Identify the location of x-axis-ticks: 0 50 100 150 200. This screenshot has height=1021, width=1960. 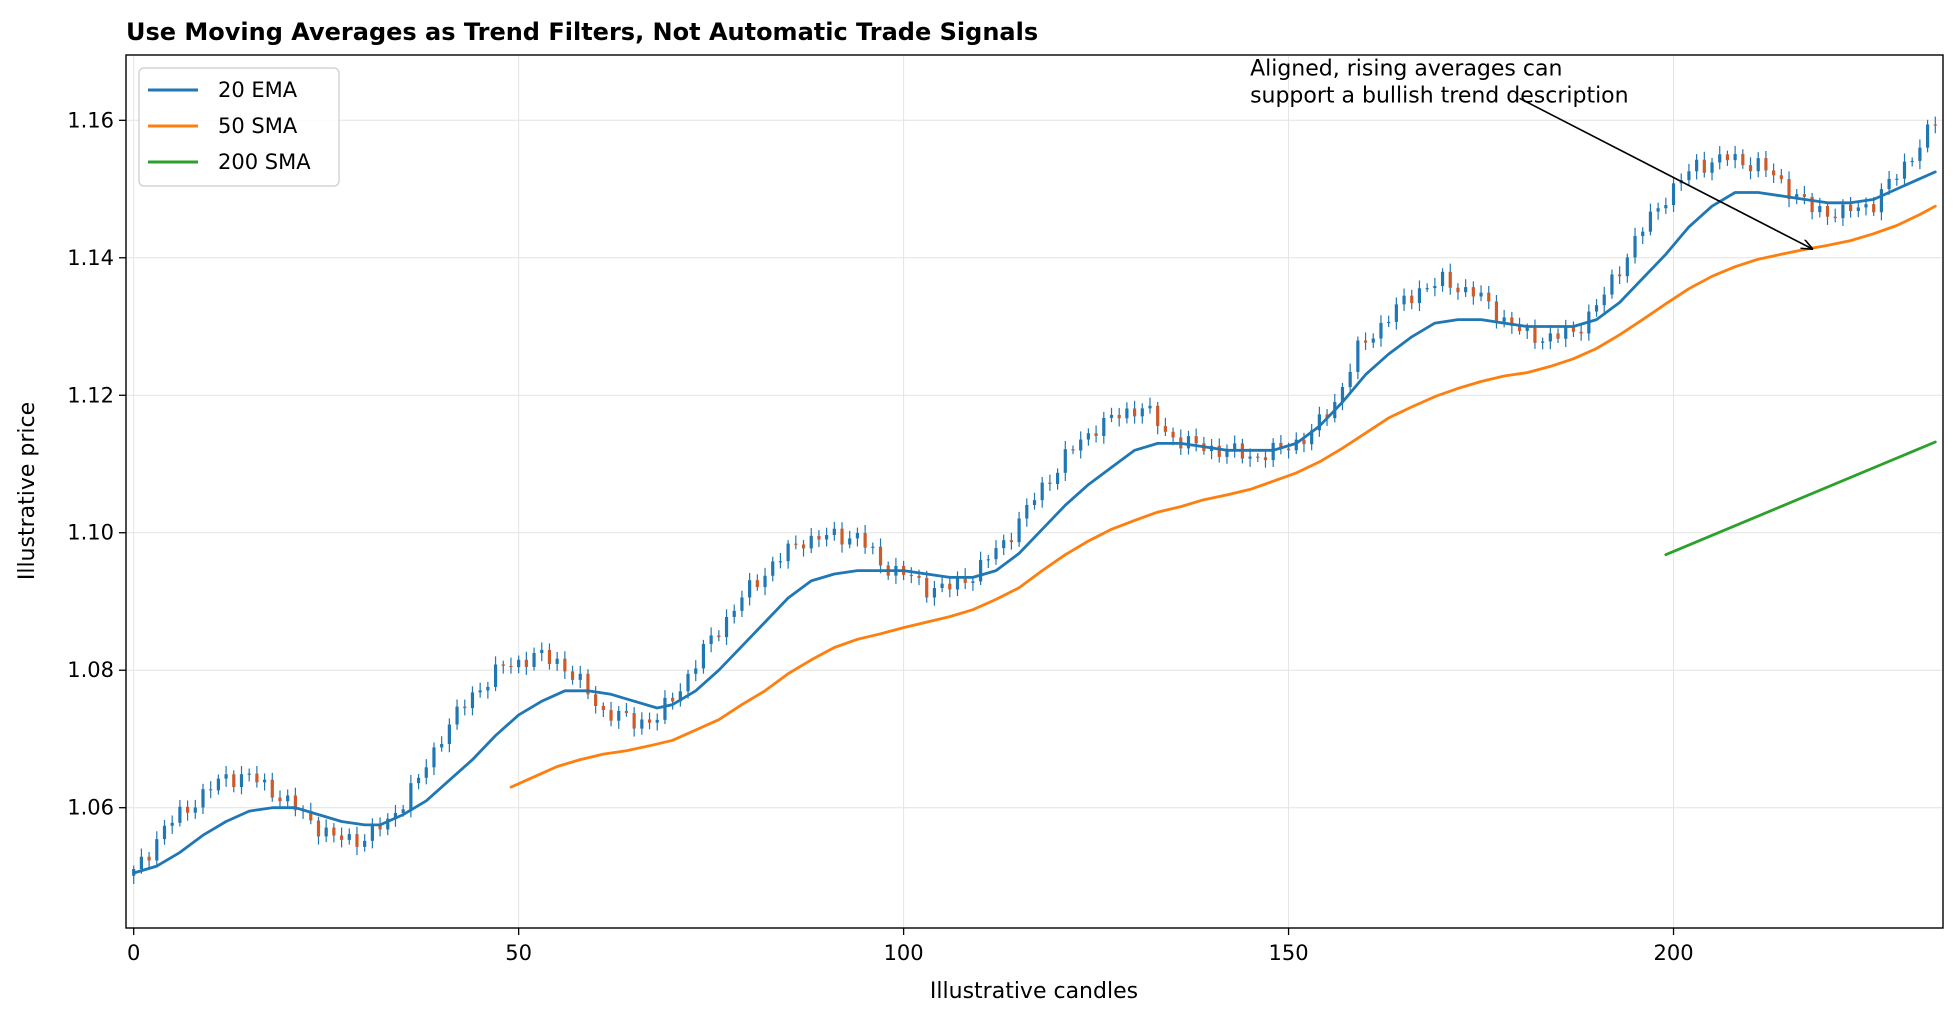
(910, 946).